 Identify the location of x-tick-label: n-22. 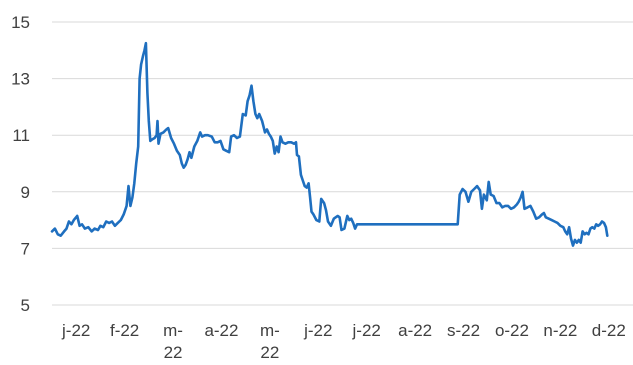
(560, 330).